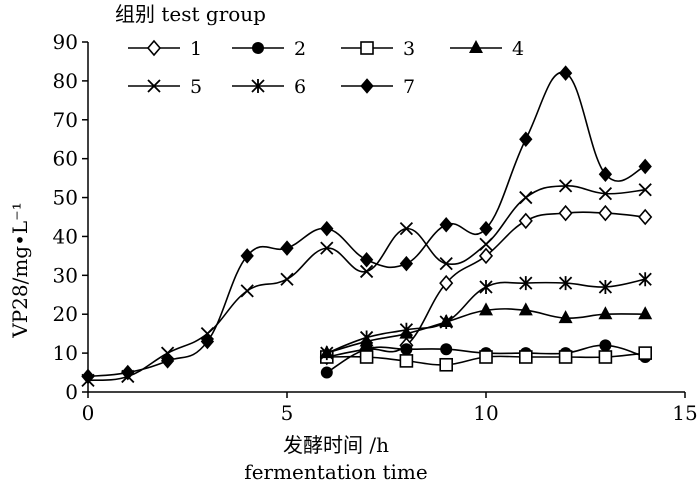 The width and height of the screenshot is (700, 492). Describe the element at coordinates (518, 49) in the screenshot. I see `legend-label: 4` at that location.